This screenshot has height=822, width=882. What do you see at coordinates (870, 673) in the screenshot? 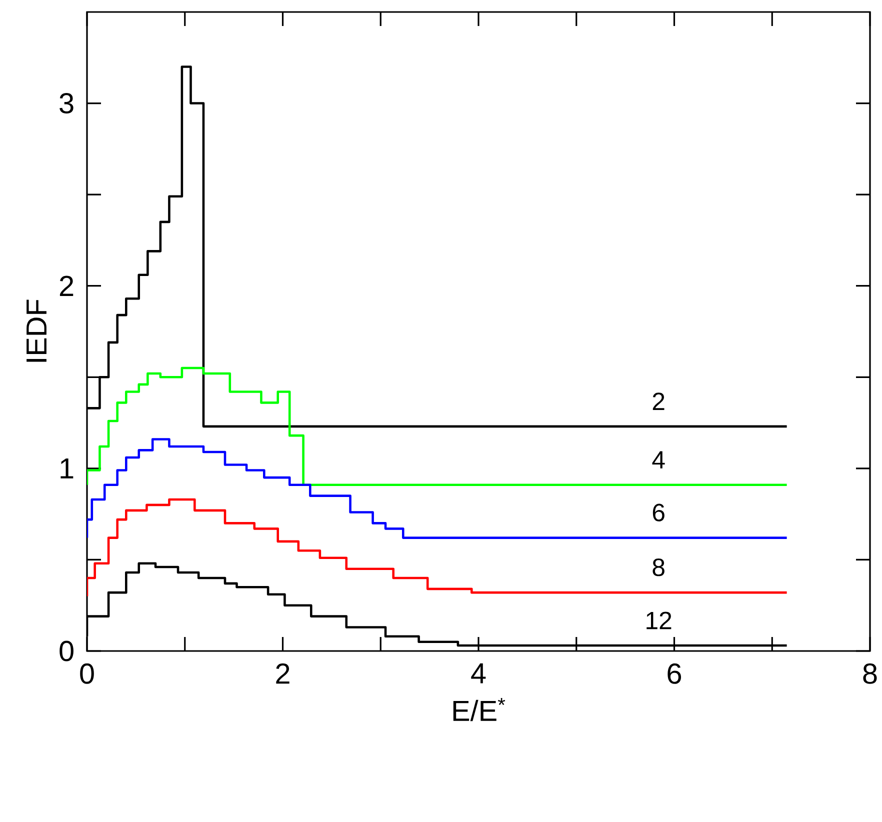
I see `x-tick-label: 8` at bounding box center [870, 673].